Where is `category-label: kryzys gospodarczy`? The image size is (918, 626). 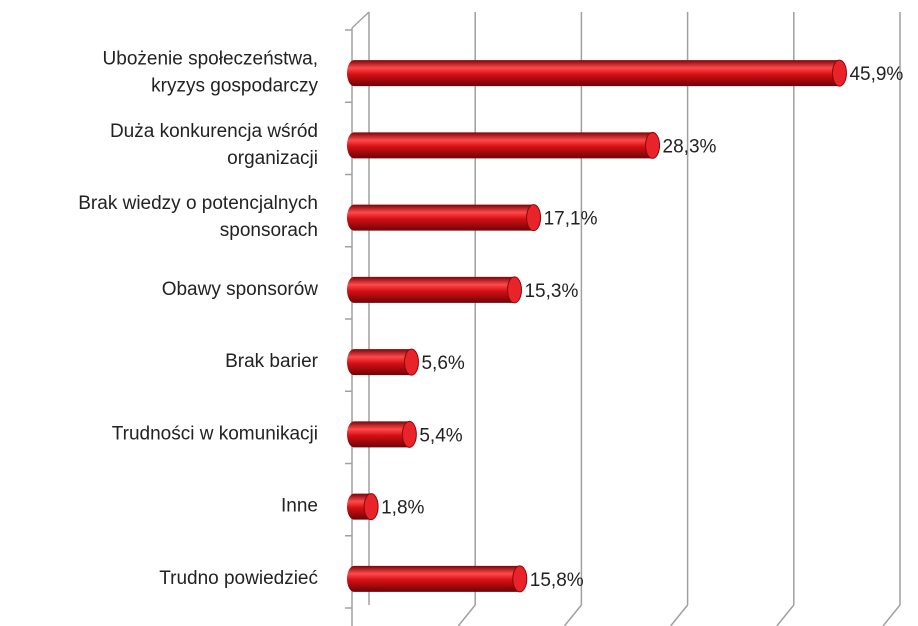
category-label: kryzys gospodarczy is located at coordinates (234, 86).